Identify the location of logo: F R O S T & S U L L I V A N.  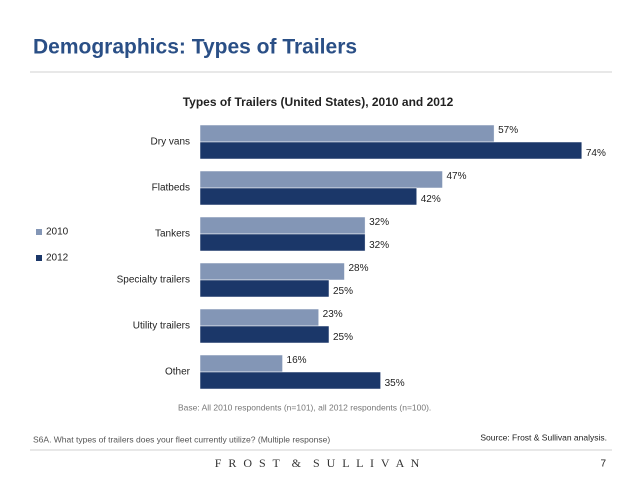
(318, 463).